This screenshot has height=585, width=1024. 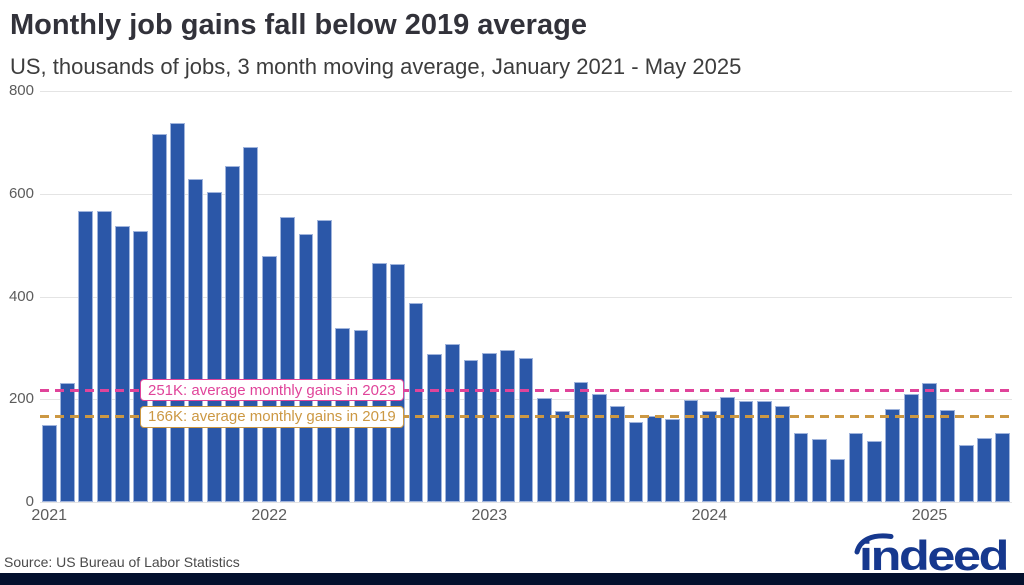 I want to click on bar-apr-2024, so click(x=764, y=451).